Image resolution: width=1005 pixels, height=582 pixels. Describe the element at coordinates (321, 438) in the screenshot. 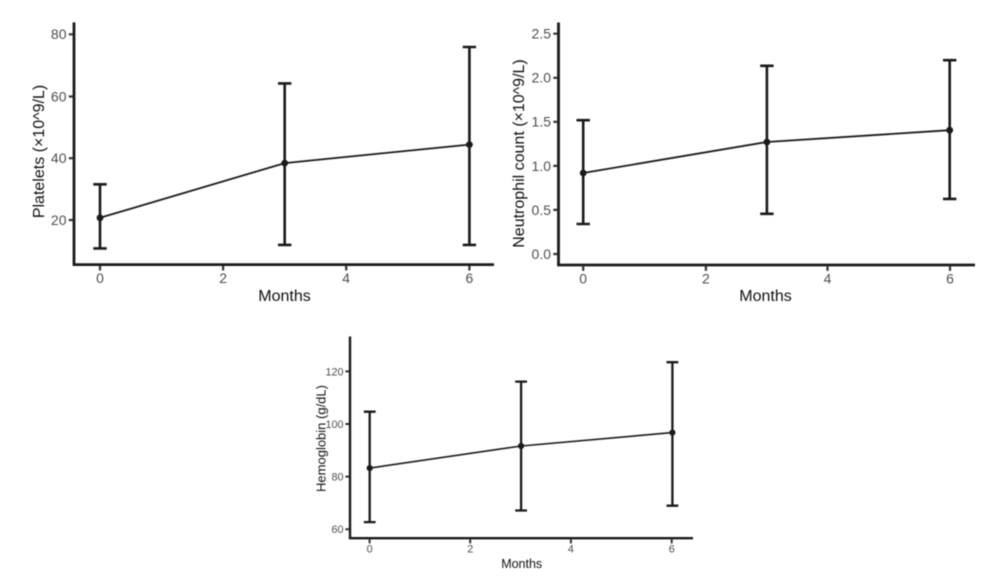

I see `svg-text: Hemoglobin (g/dL)` at that location.